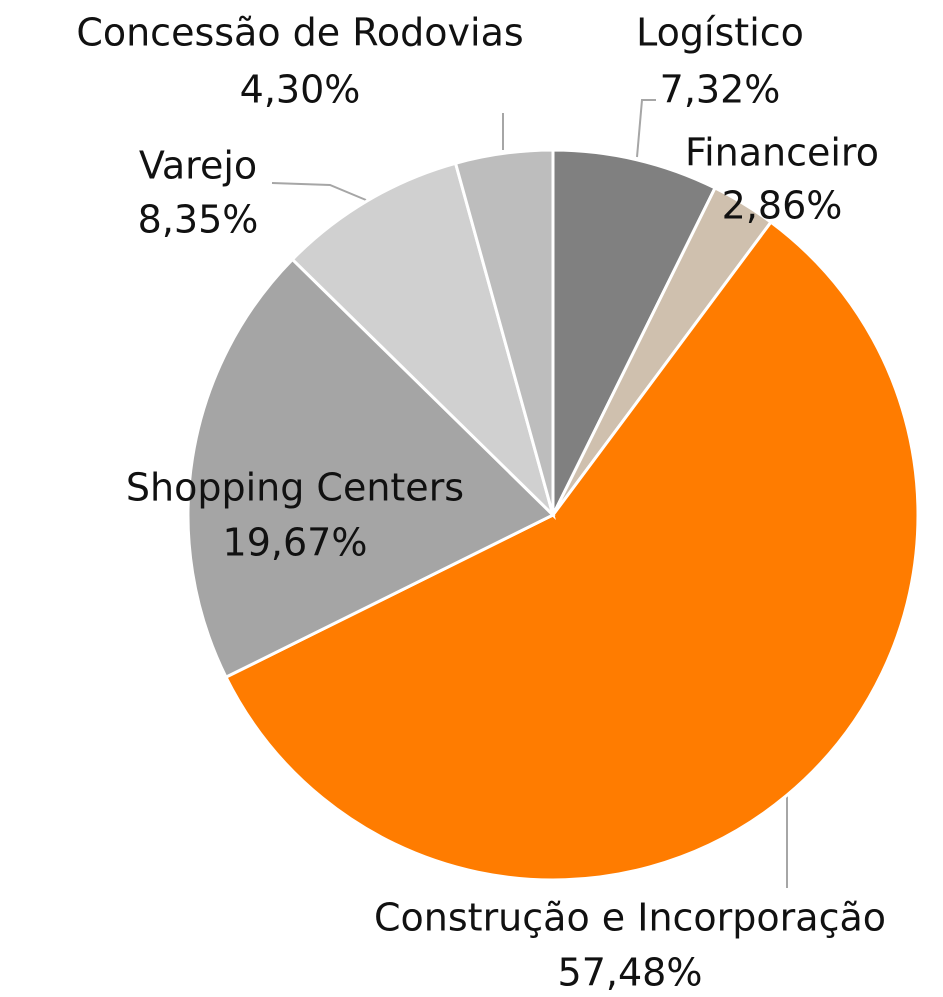 This screenshot has width=943, height=997. What do you see at coordinates (300, 90) in the screenshot?
I see `value-label: 4,30%` at bounding box center [300, 90].